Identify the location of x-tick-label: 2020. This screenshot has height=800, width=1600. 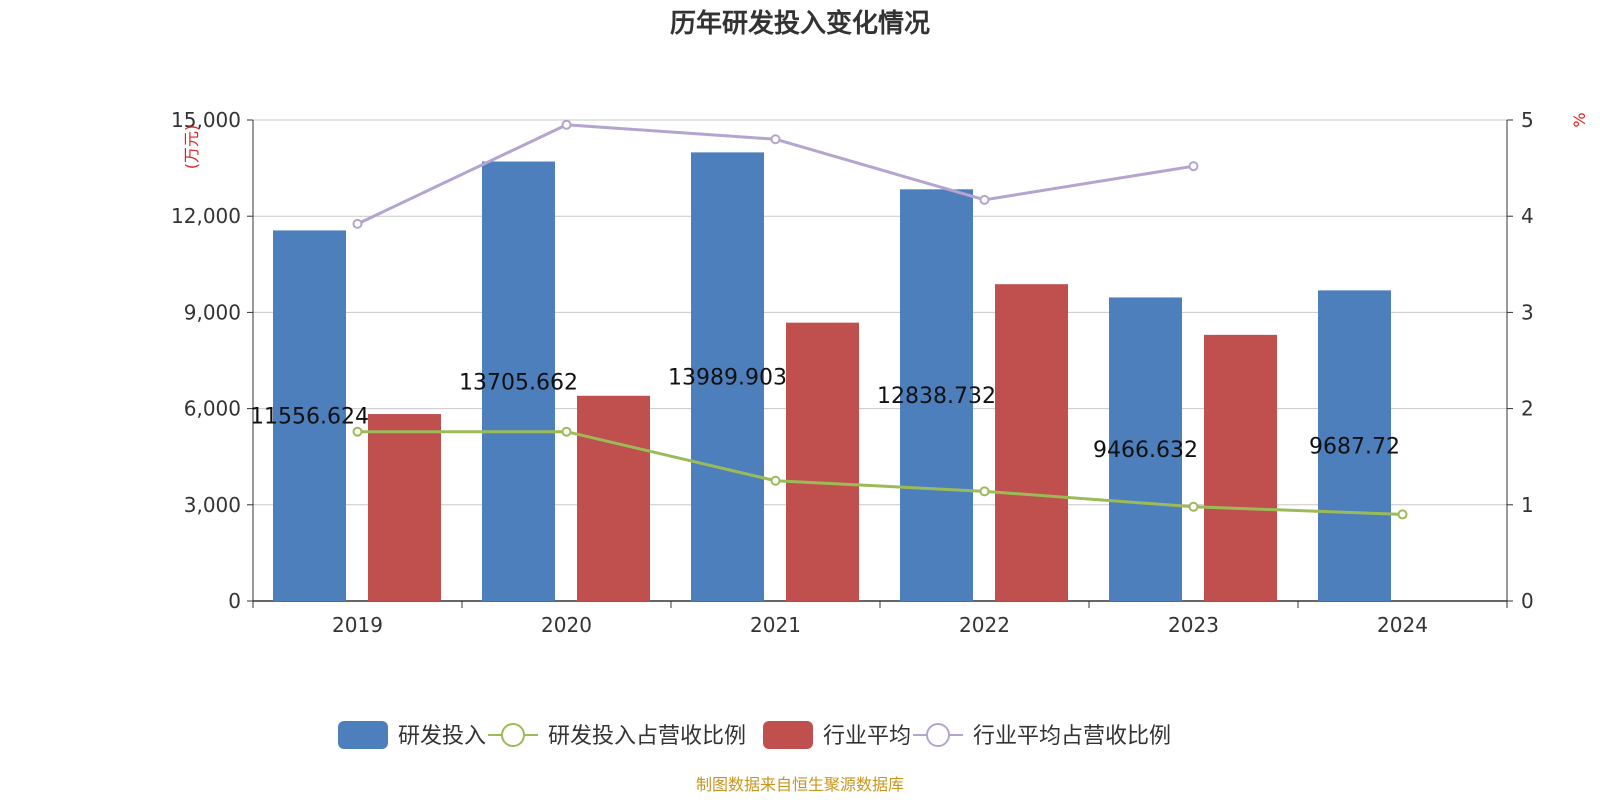
(566, 625).